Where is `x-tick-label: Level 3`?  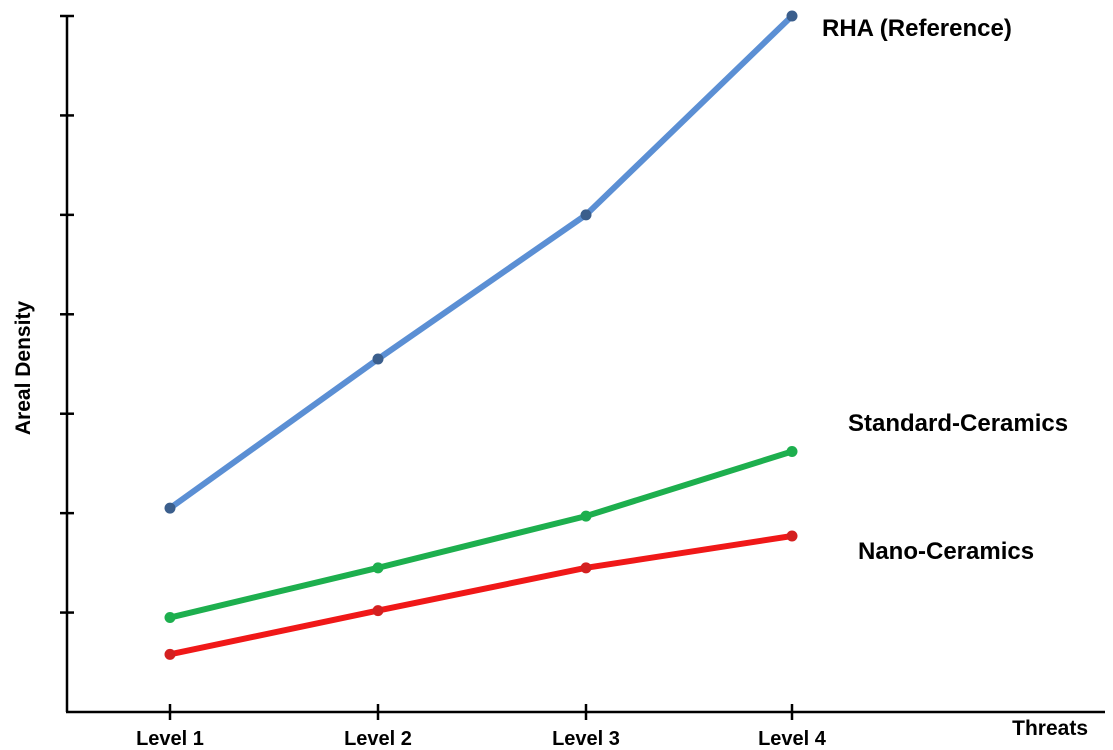
x-tick-label: Level 3 is located at coordinates (586, 739).